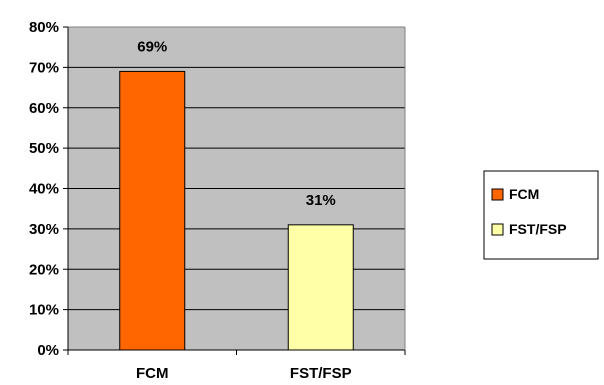  What do you see at coordinates (44, 108) in the screenshot?
I see `y-tick-label: 60%` at bounding box center [44, 108].